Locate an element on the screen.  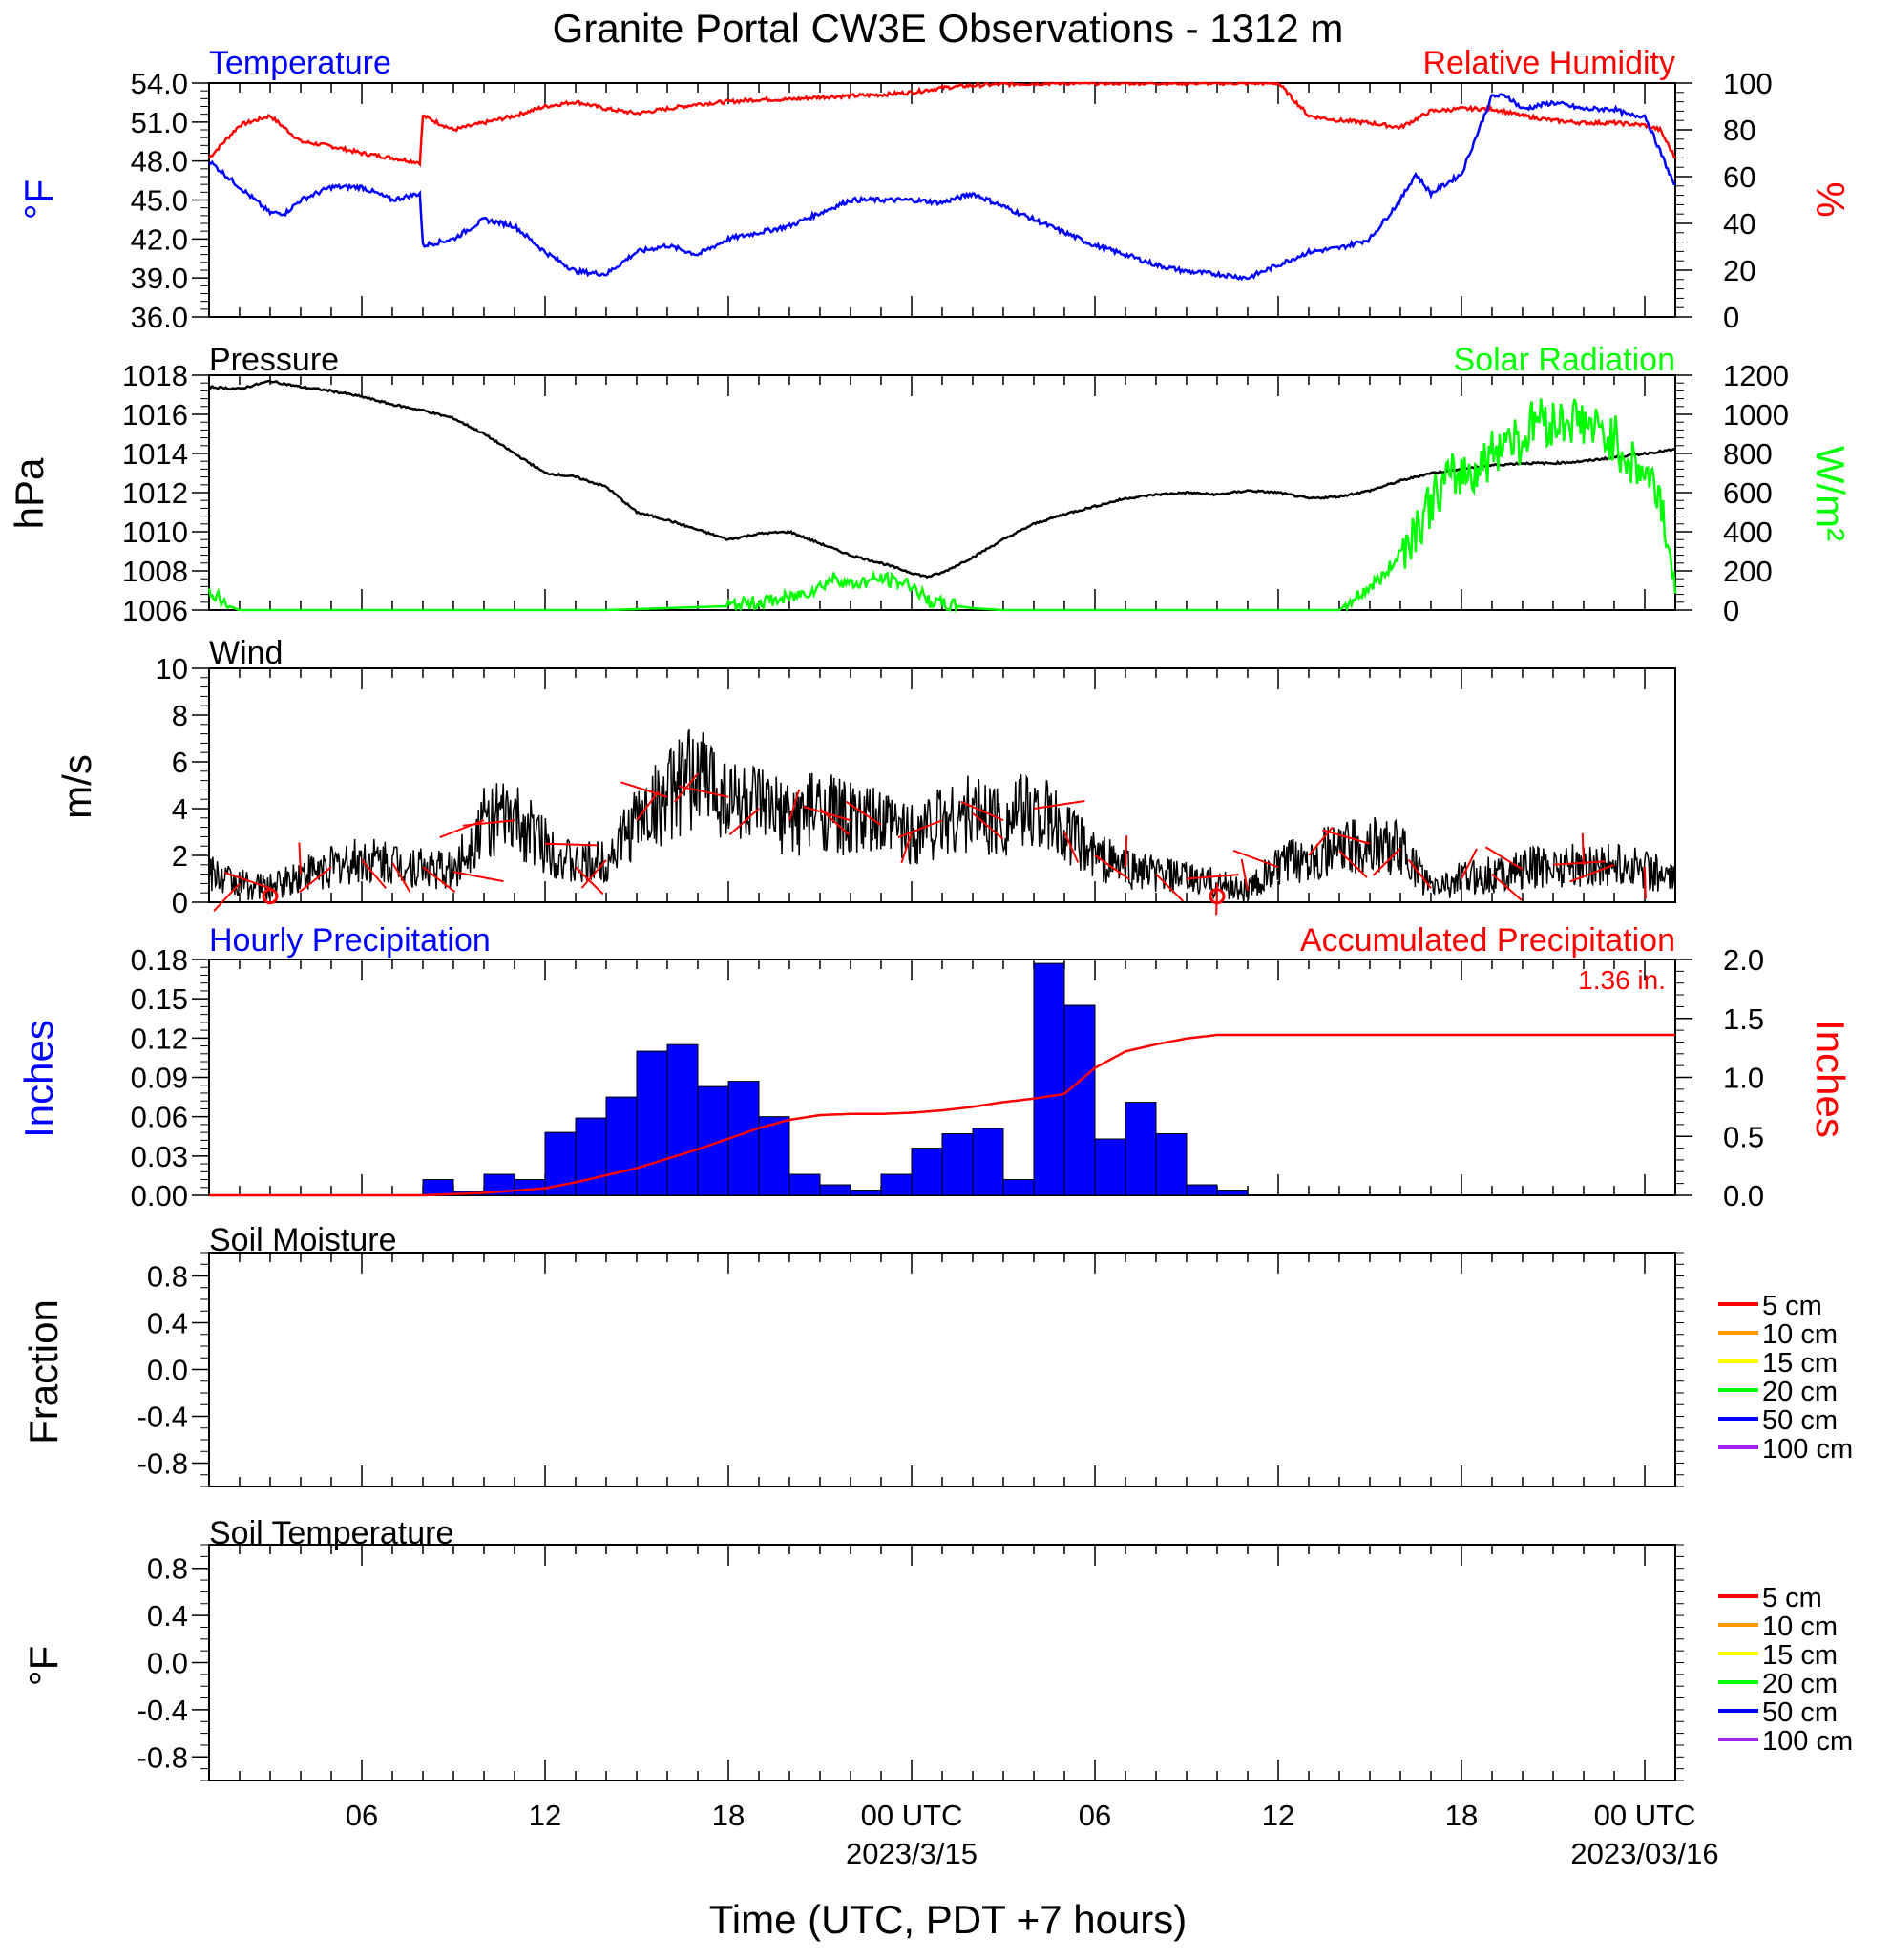
humidity-axis-tick-label: 20 is located at coordinates (1739, 270).